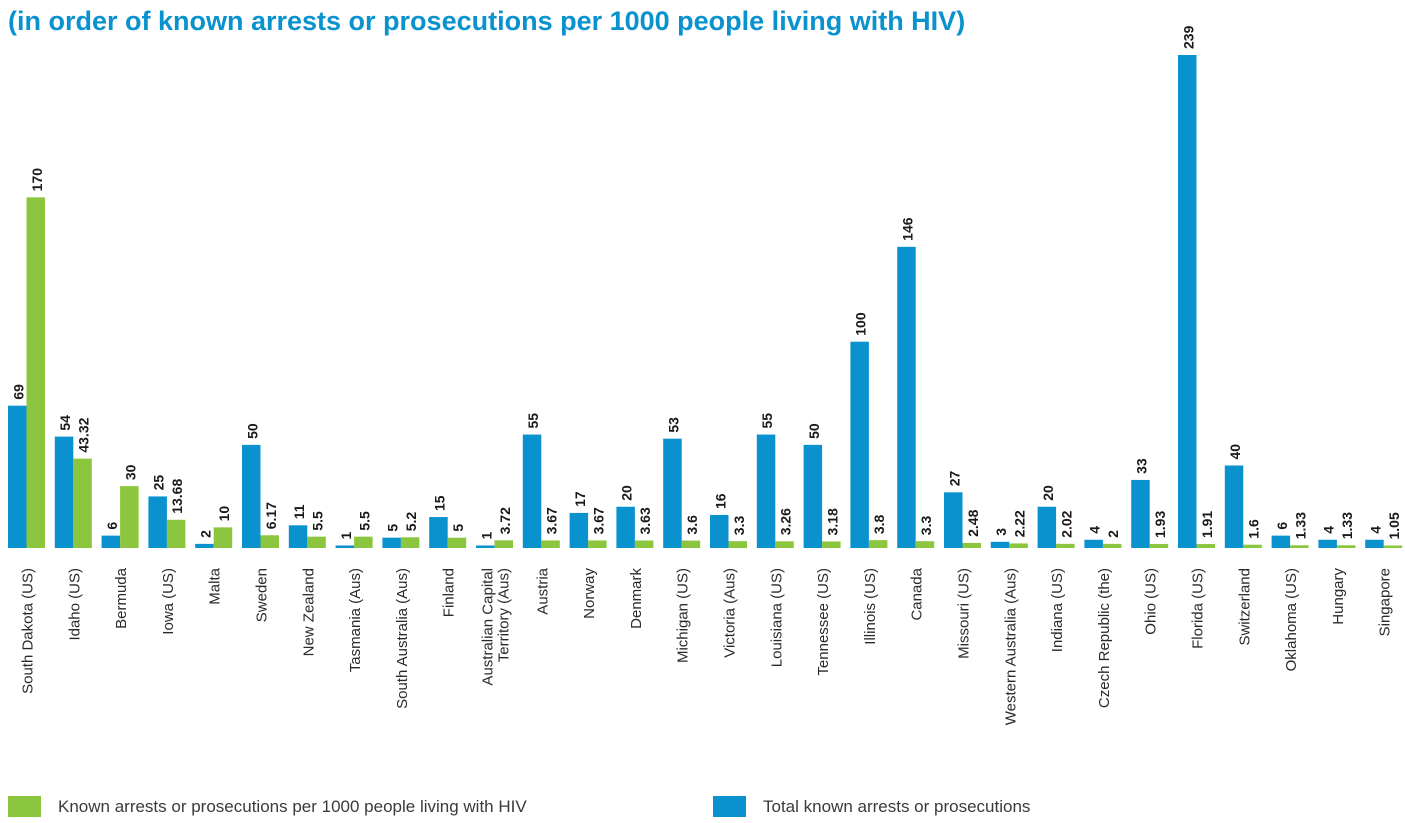  What do you see at coordinates (1151, 601) in the screenshot?
I see `category-label: Ohio (US)` at bounding box center [1151, 601].